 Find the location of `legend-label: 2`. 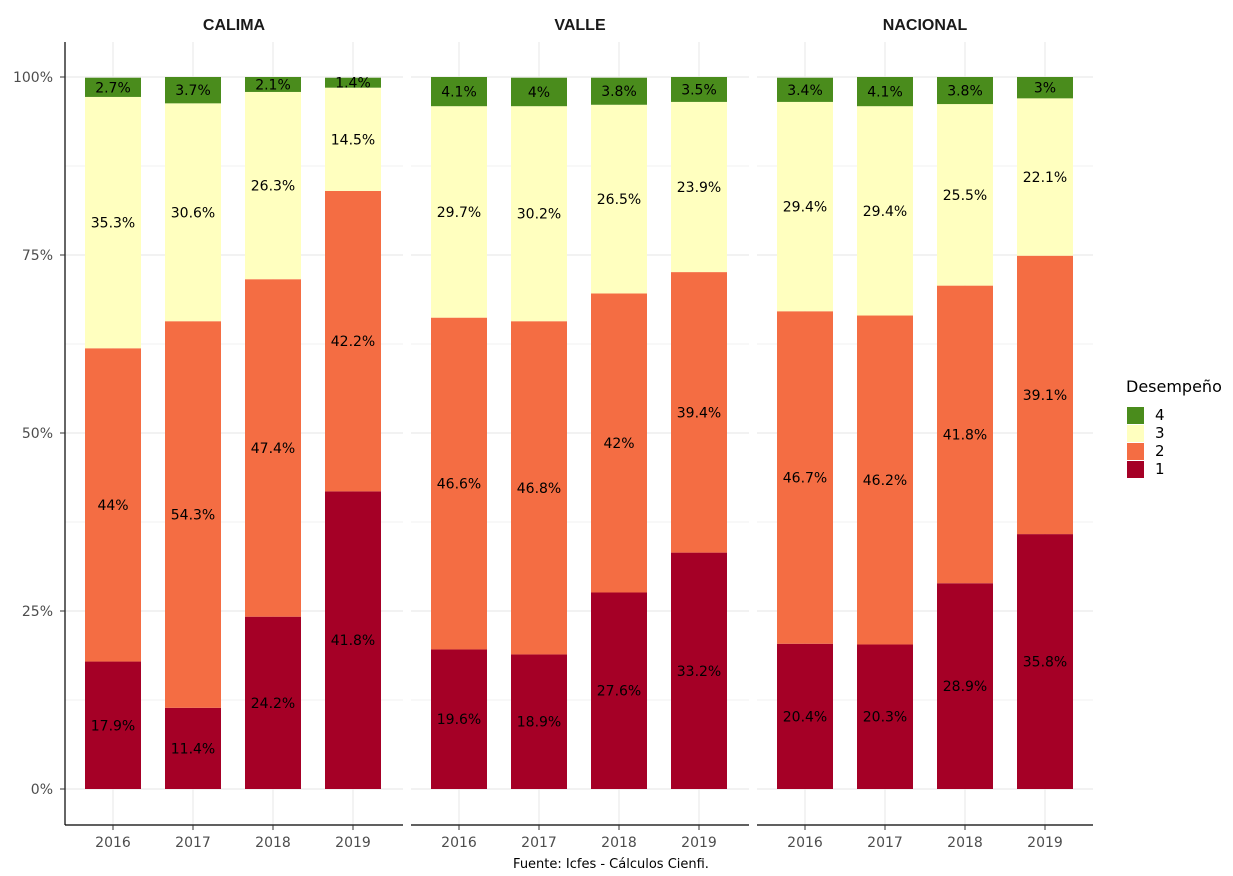

legend-label: 2 is located at coordinates (1160, 451).